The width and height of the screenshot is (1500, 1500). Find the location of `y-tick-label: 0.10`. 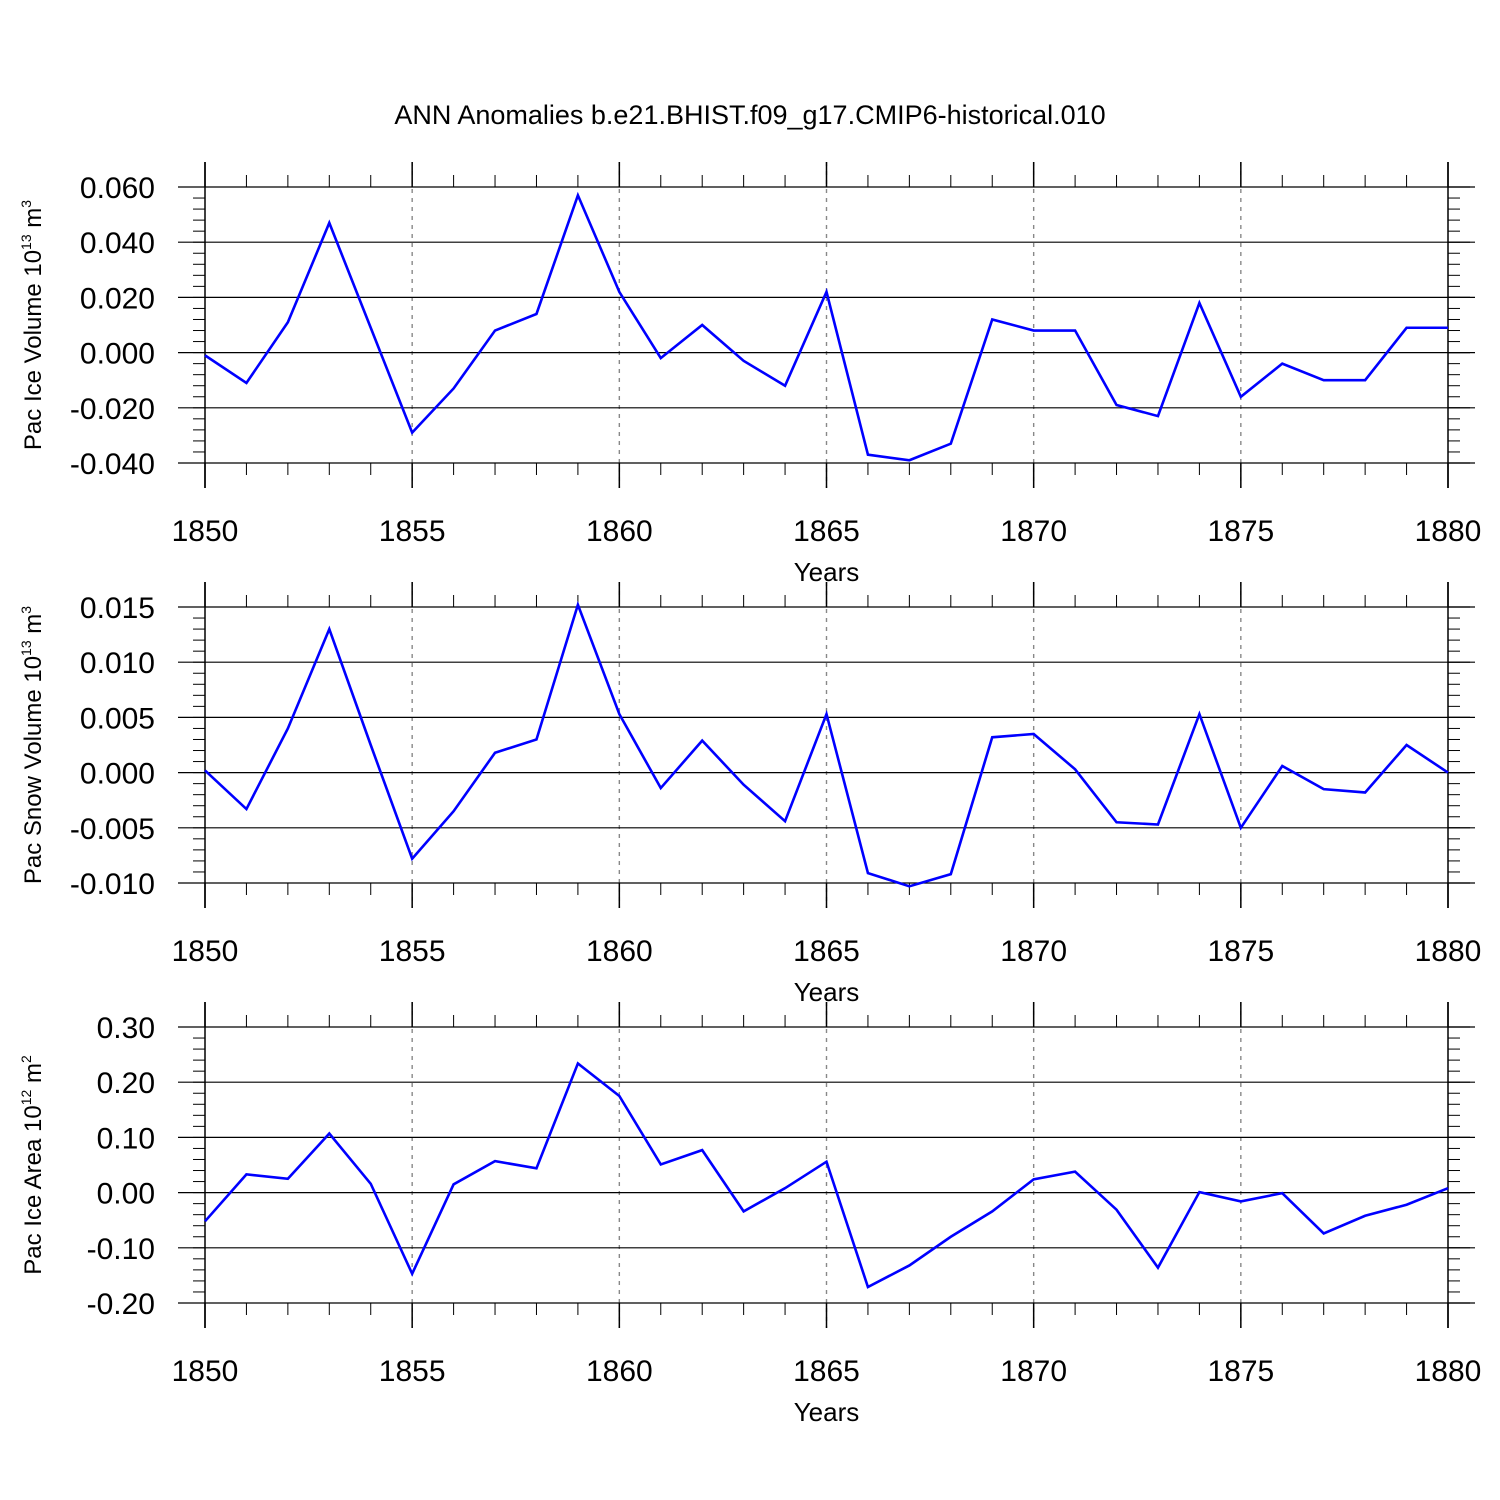

y-tick-label: 0.10 is located at coordinates (126, 1138).